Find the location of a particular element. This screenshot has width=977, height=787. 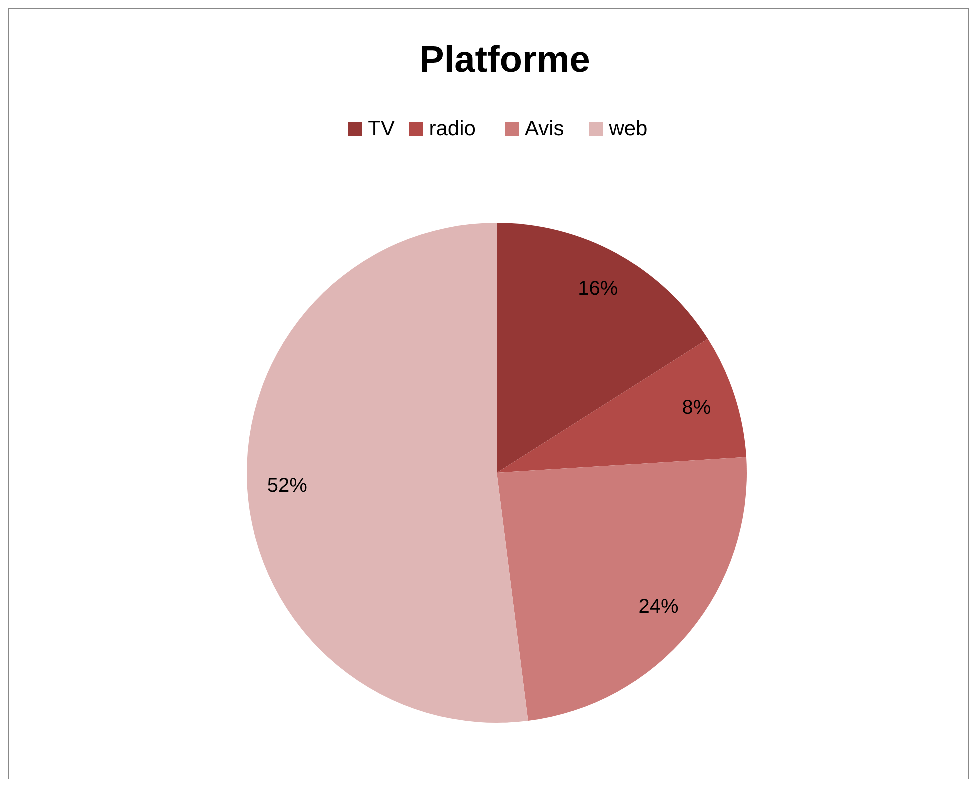

data-label: 8% is located at coordinates (697, 408).